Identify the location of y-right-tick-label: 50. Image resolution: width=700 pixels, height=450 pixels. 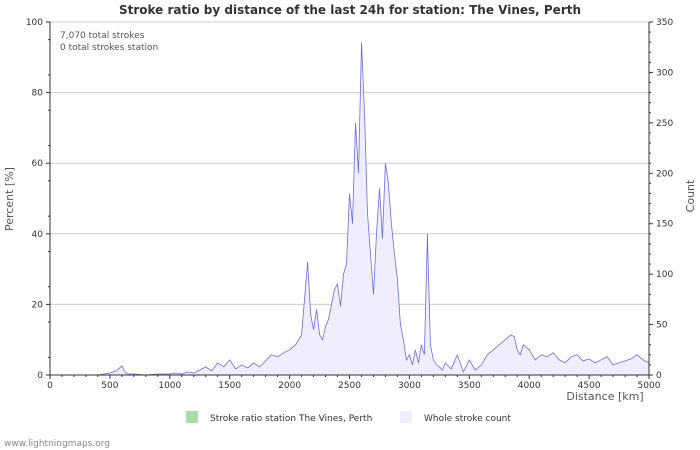
(662, 326).